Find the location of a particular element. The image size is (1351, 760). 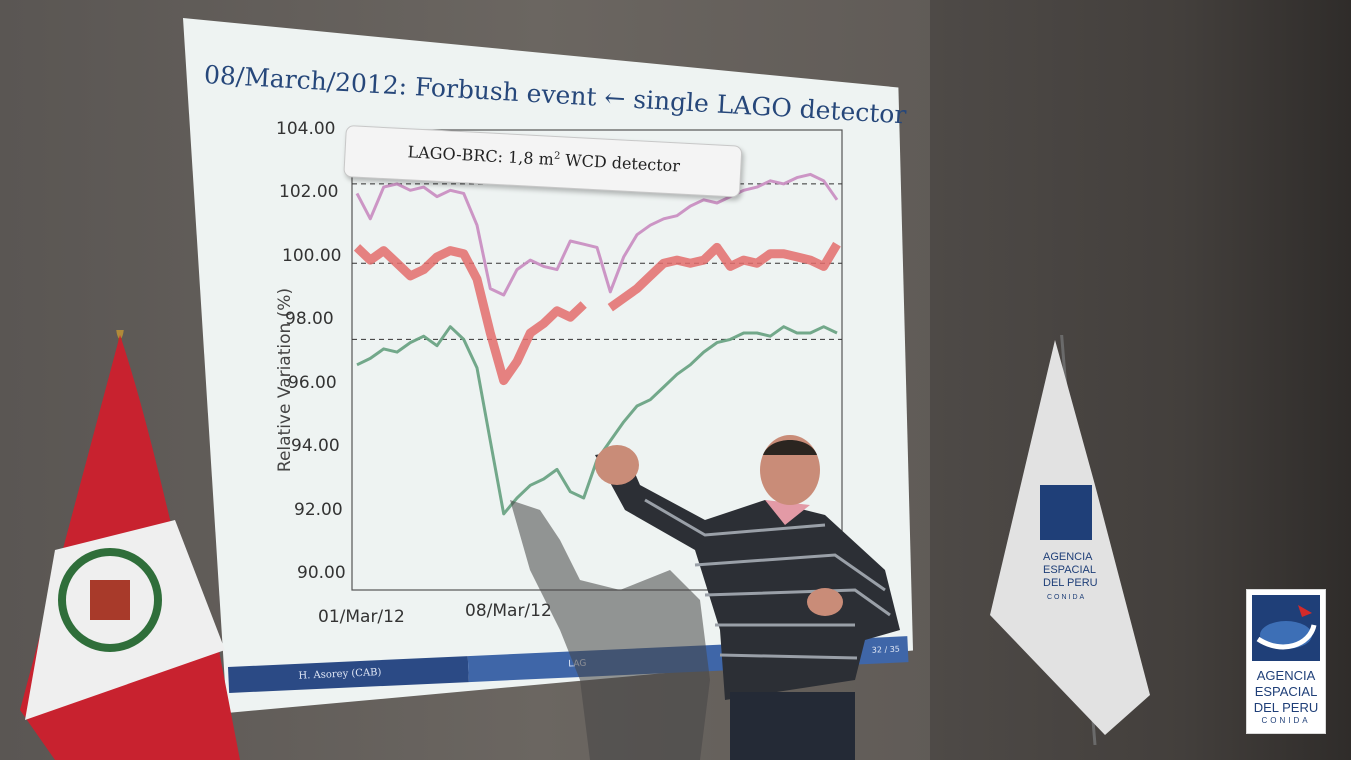

legend-suffix: WCD detector is located at coordinates (620, 163).